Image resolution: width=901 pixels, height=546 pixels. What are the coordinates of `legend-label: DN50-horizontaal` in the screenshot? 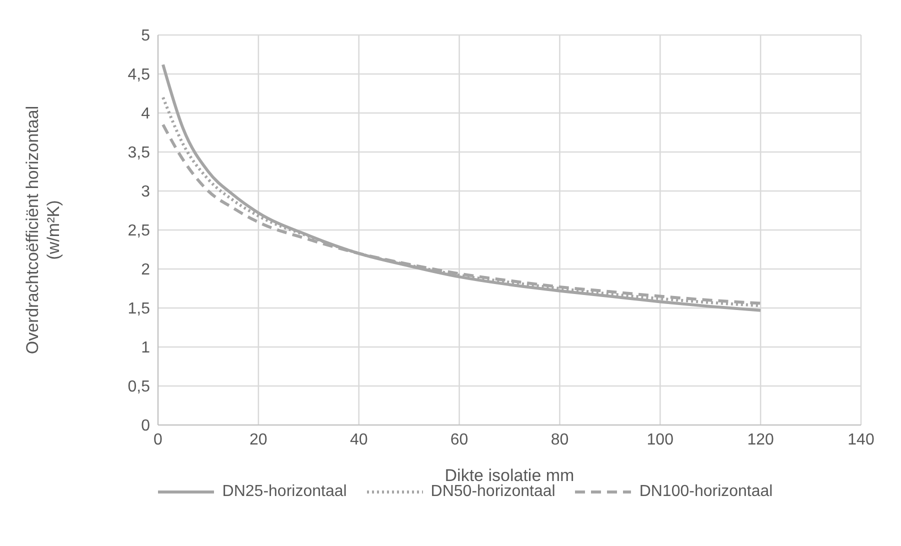 It's located at (493, 492).